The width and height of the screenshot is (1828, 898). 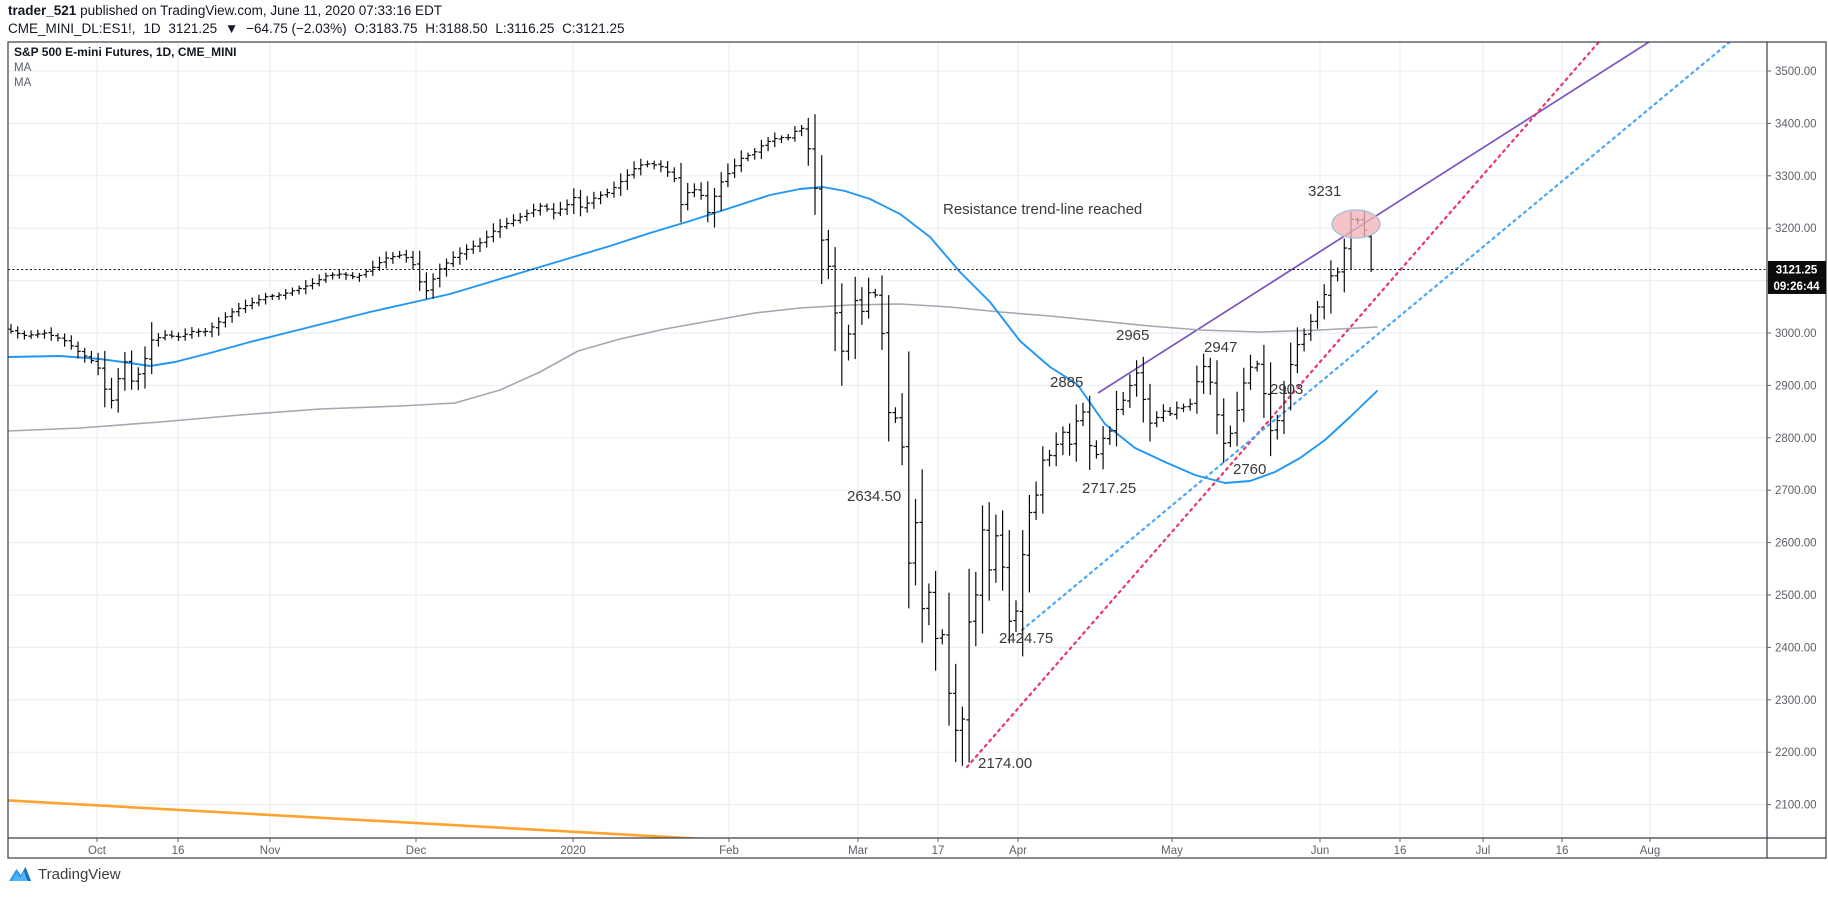 I want to click on time-tick-label: Dec, so click(x=416, y=851).